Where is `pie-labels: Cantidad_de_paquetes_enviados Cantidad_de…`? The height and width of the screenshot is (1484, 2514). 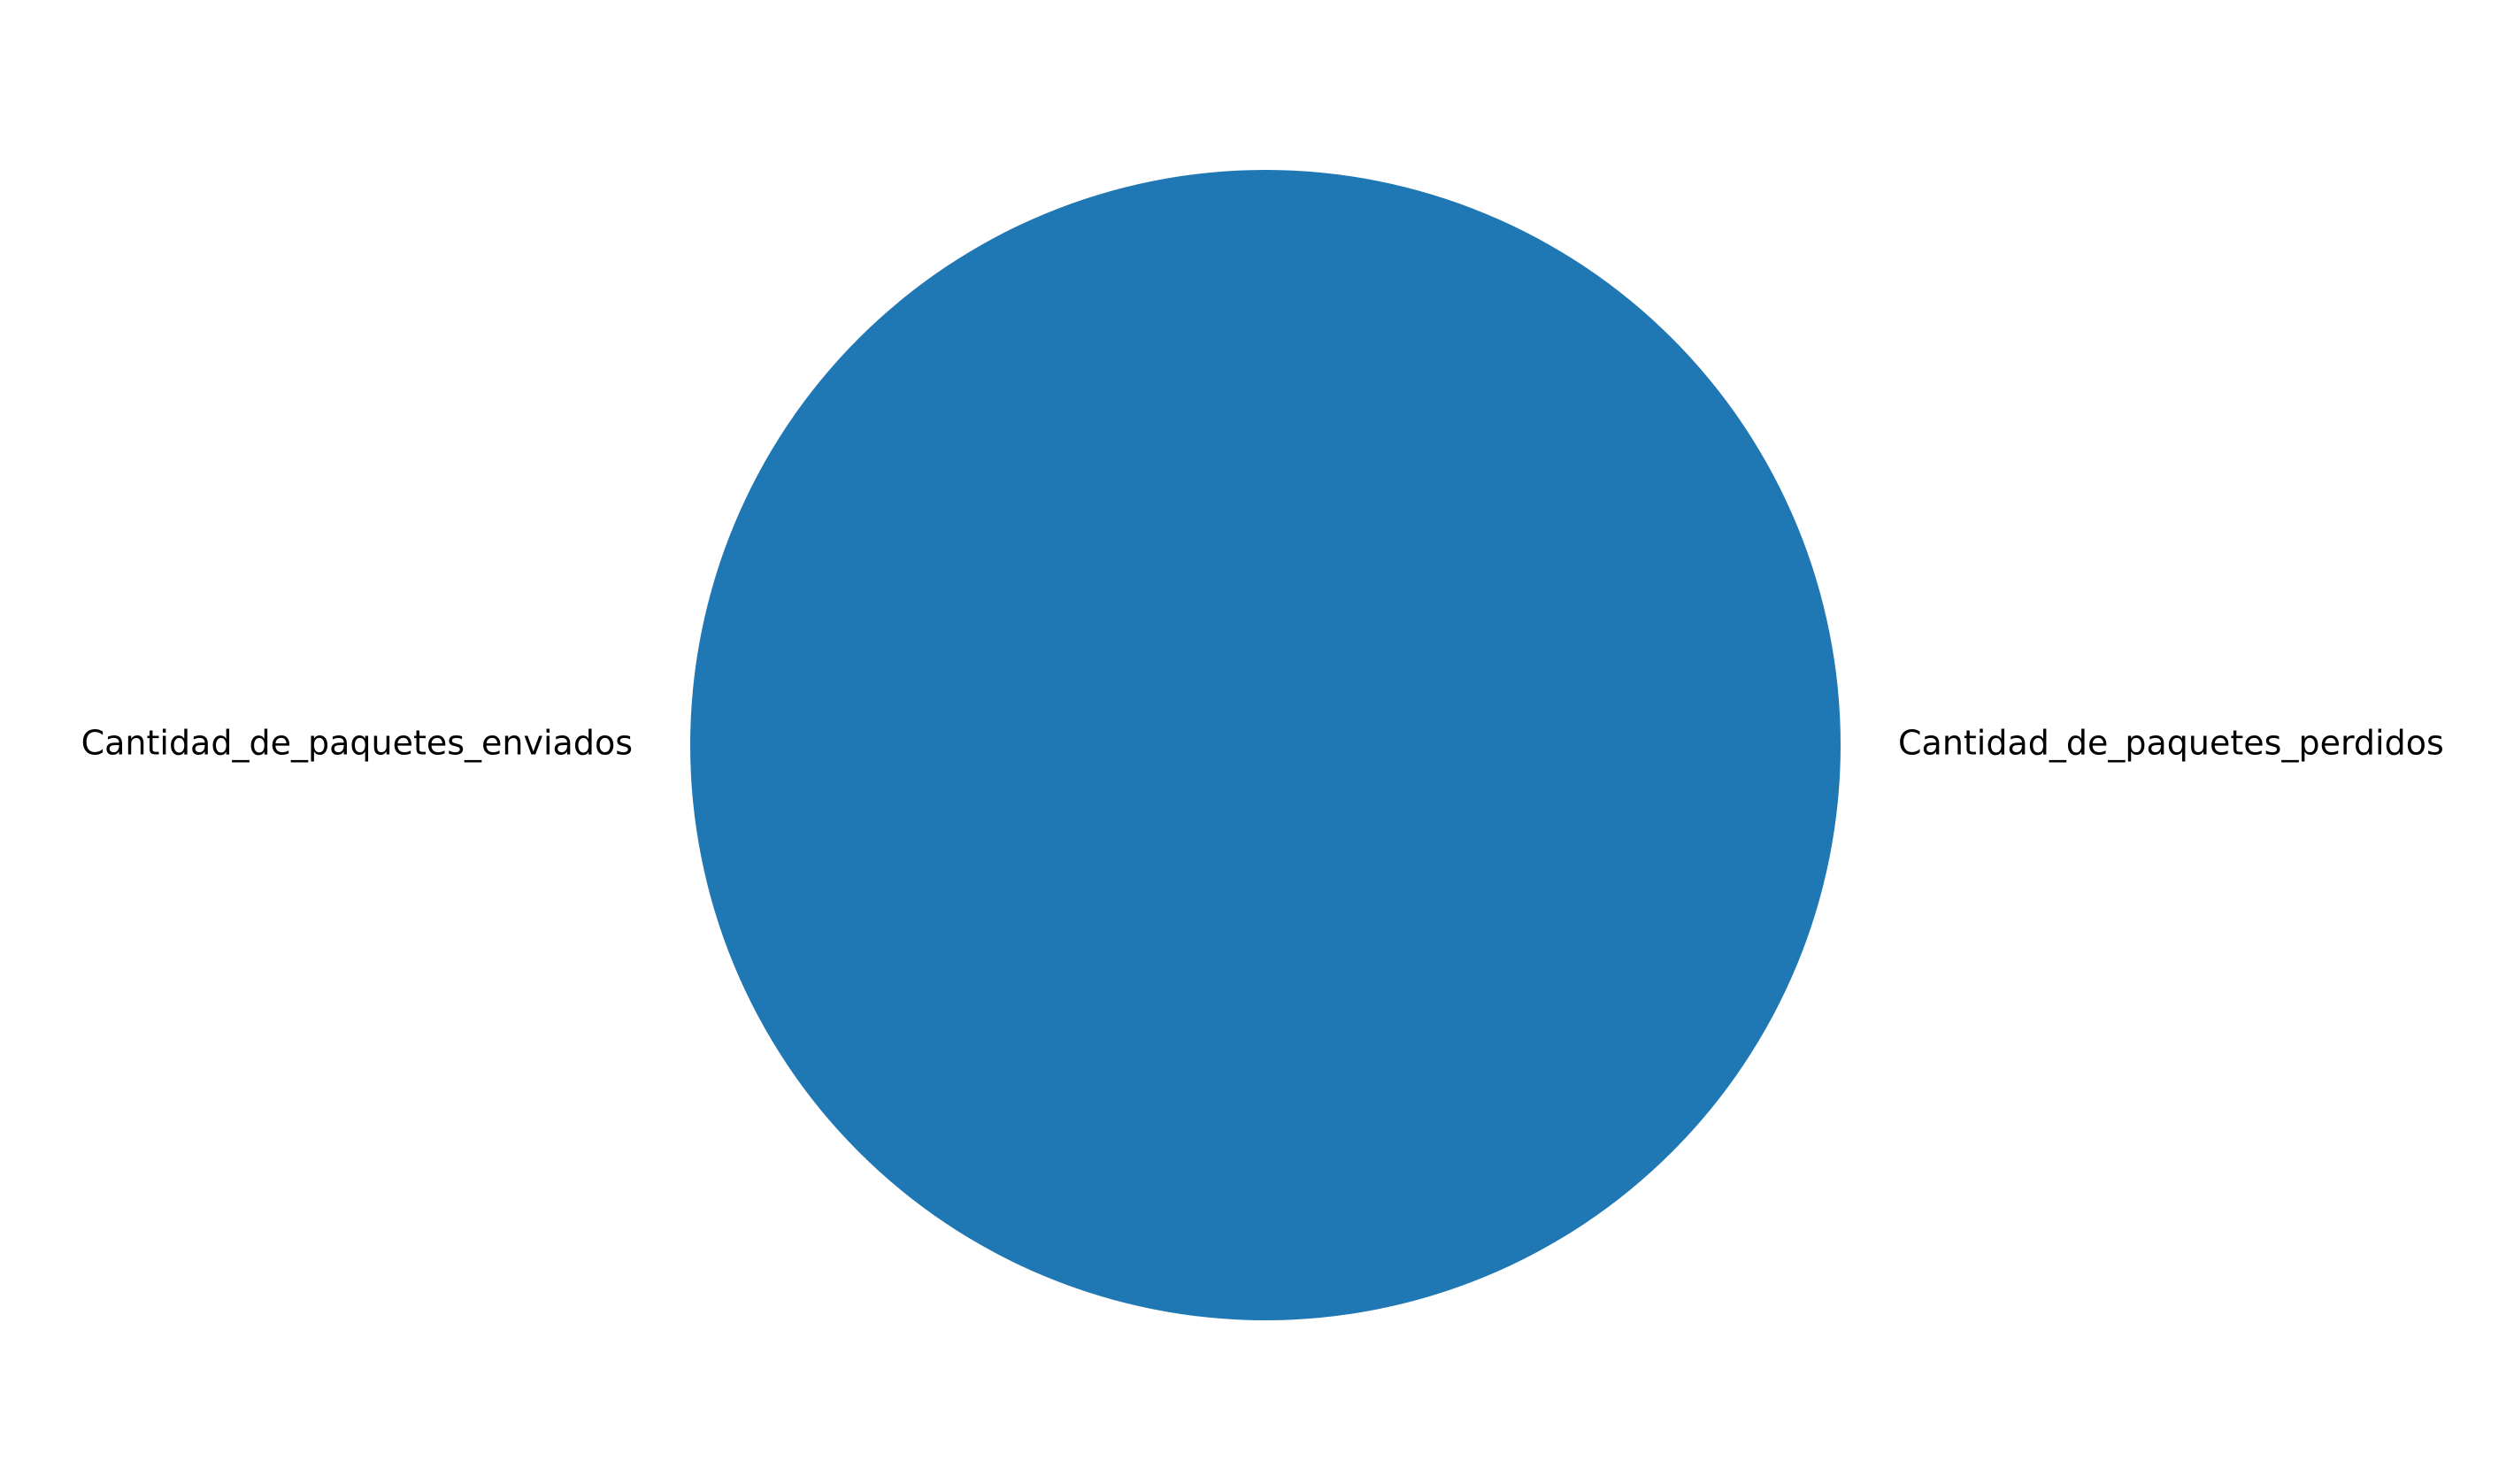
pie-labels: Cantidad_de_paquetes_enviados Cantidad_de… is located at coordinates (1262, 743).